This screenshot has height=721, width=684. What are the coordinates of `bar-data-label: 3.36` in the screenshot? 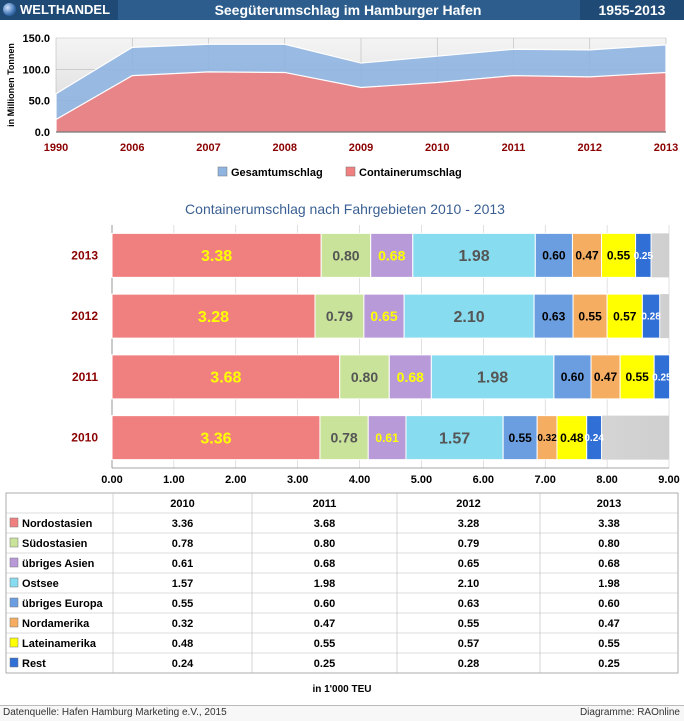 It's located at (215, 438).